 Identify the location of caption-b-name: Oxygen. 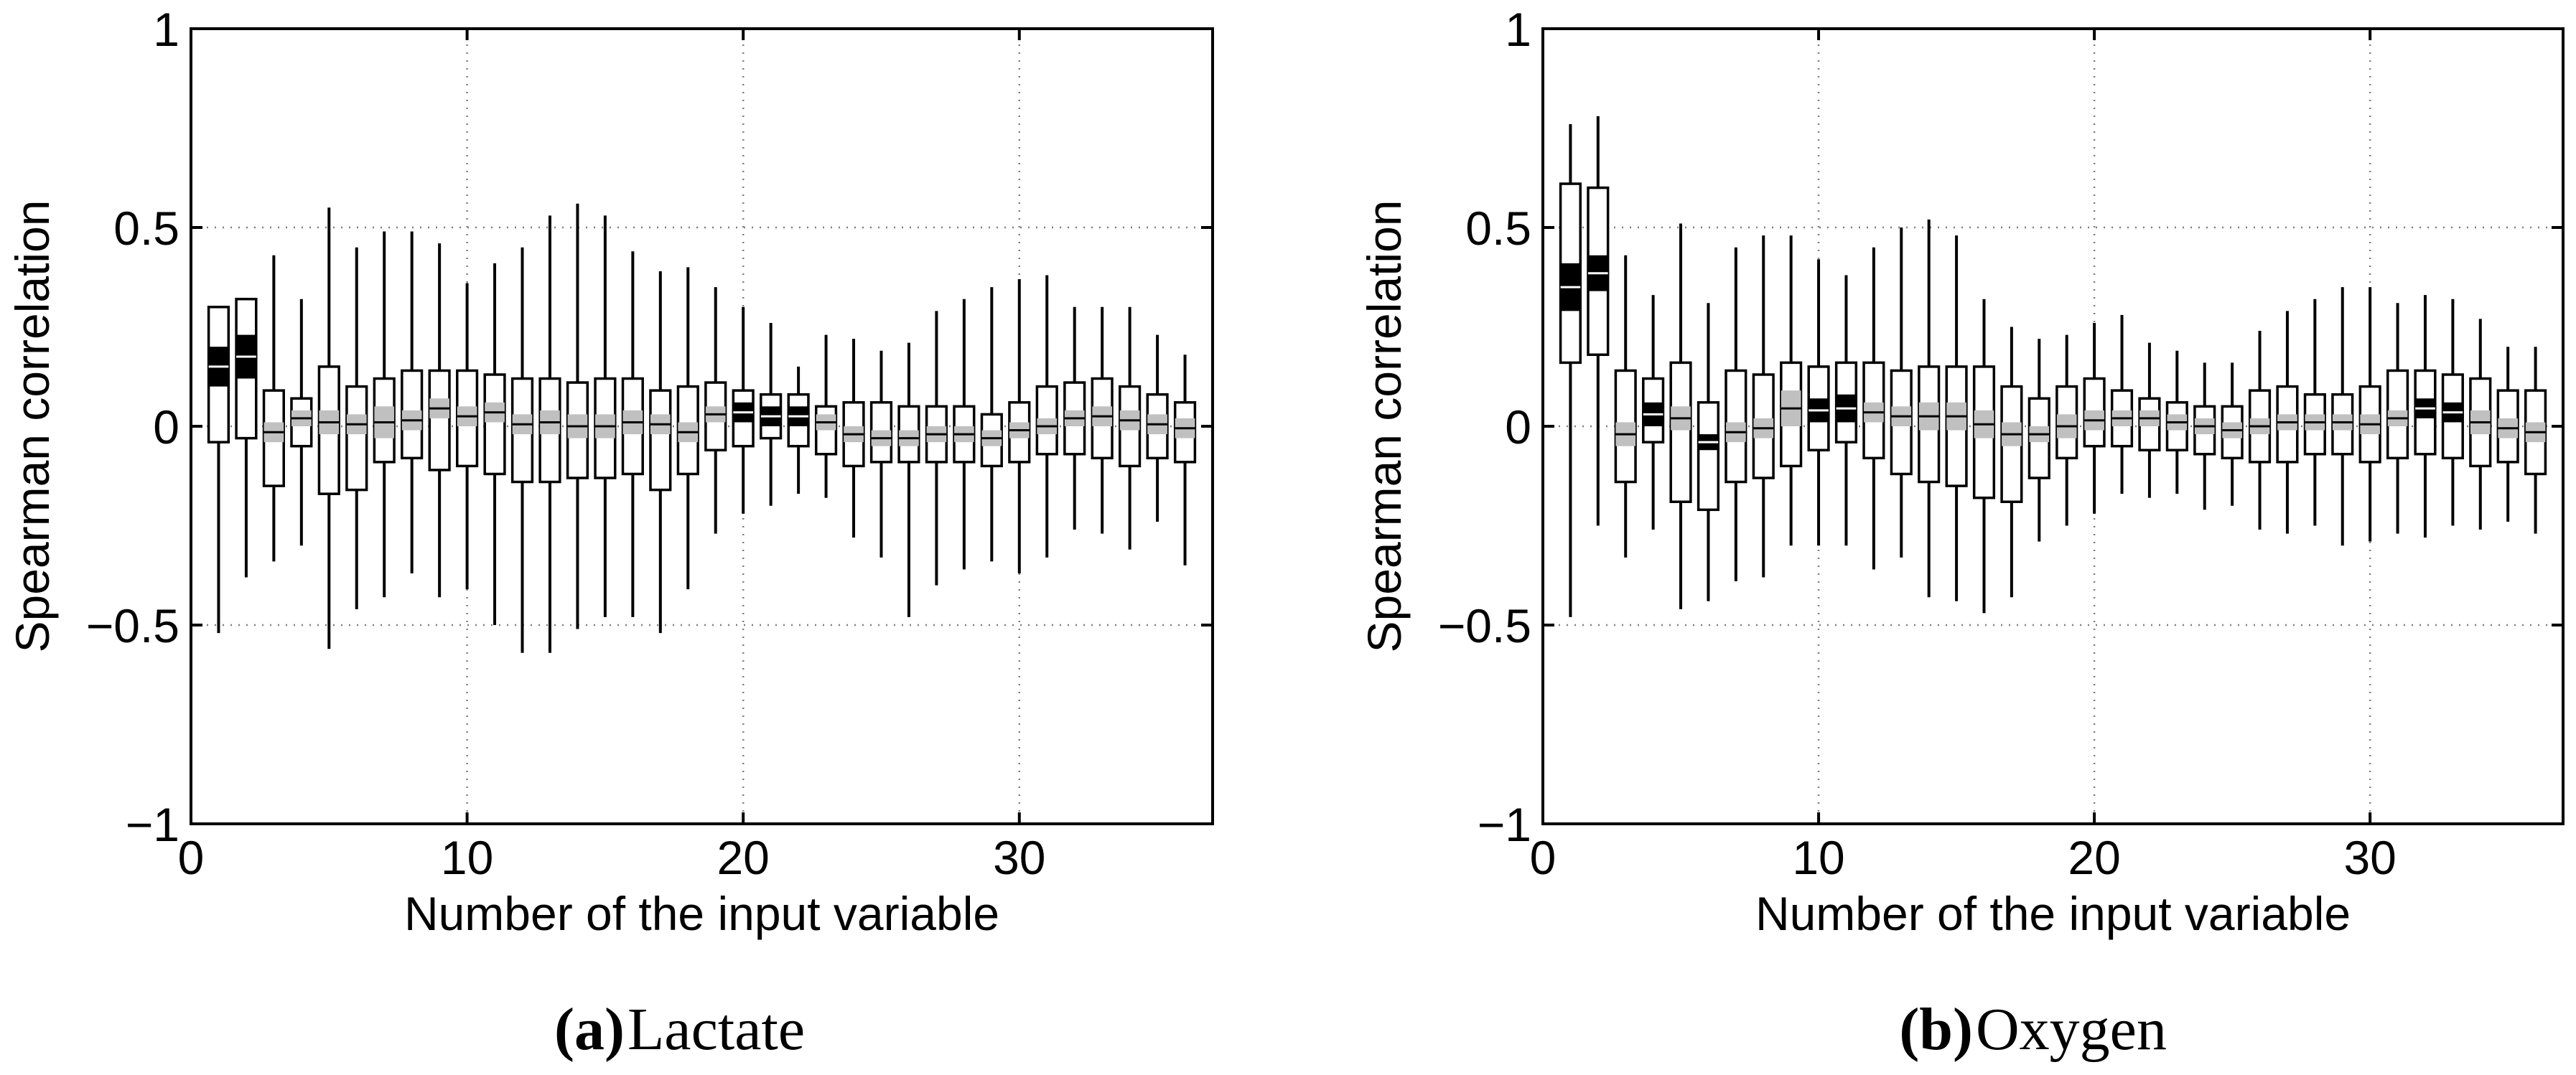
(2071, 1029).